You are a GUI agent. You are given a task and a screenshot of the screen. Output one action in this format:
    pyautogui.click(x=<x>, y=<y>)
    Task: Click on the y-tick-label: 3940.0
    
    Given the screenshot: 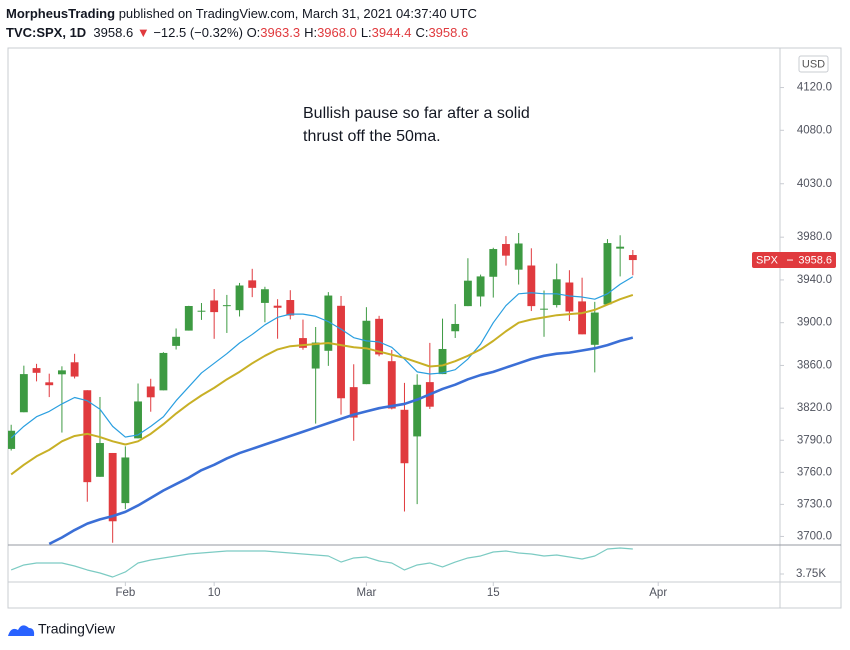 What is the action you would take?
    pyautogui.click(x=814, y=280)
    